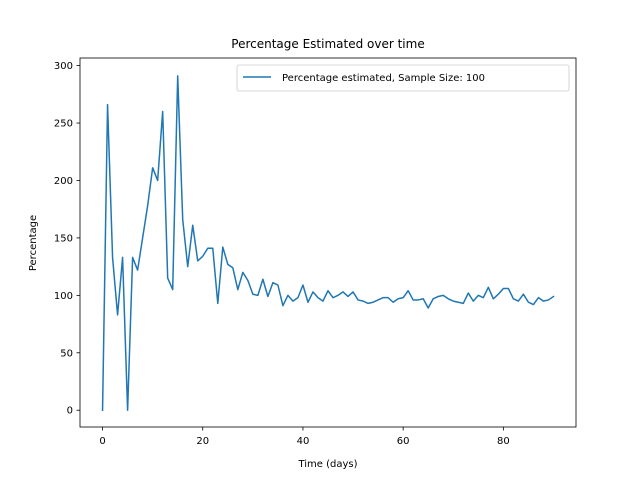 The width and height of the screenshot is (640, 484). I want to click on x-tick-label: 0, so click(102, 441).